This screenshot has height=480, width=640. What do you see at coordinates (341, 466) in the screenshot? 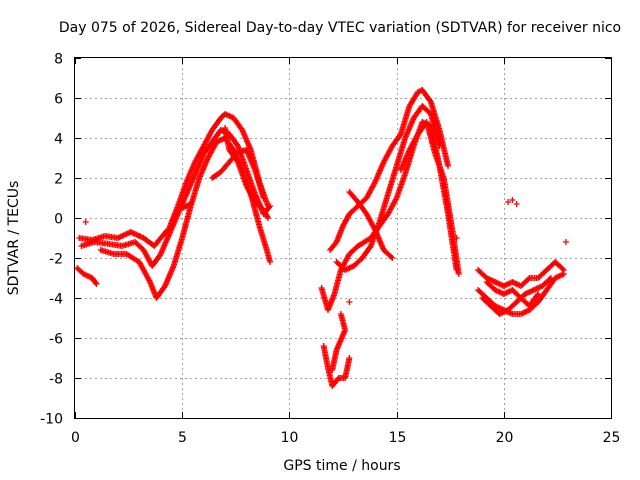
I see `x-axis-label: GPS time / hours` at bounding box center [341, 466].